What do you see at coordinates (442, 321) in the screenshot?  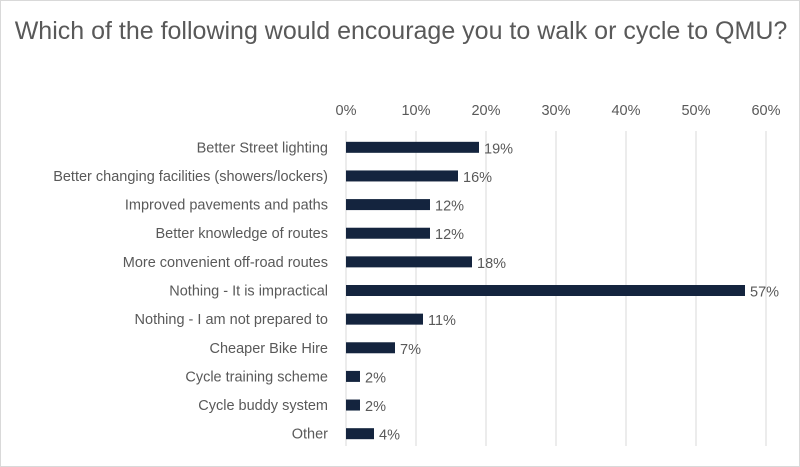 I see `data-label: 11%` at bounding box center [442, 321].